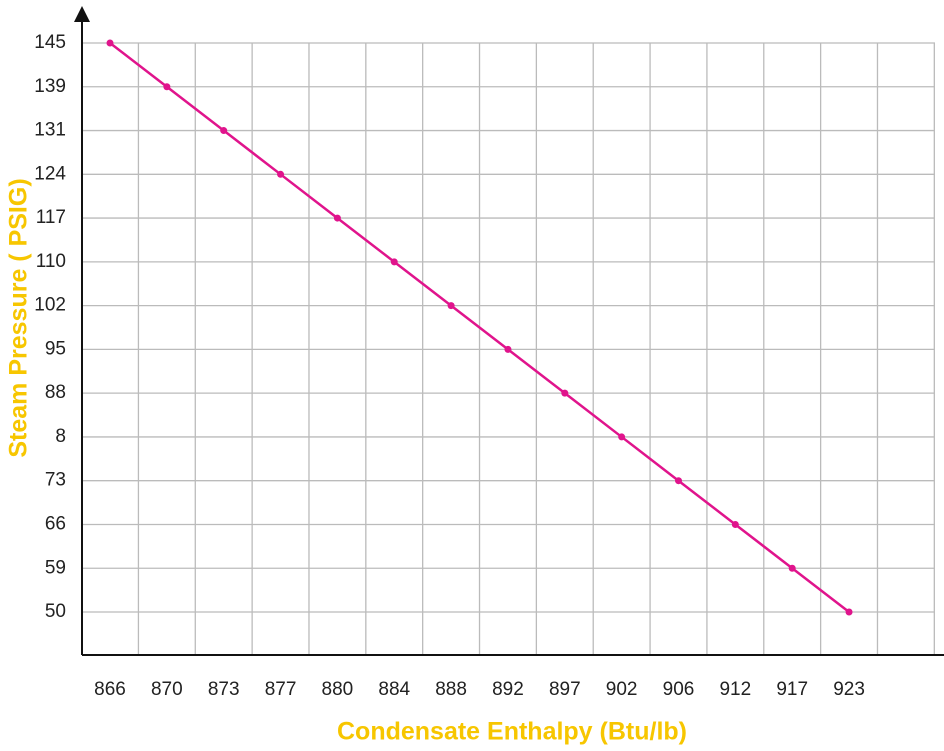 The image size is (944, 751). What do you see at coordinates (55, 567) in the screenshot?
I see `y-tick-label: 59` at bounding box center [55, 567].